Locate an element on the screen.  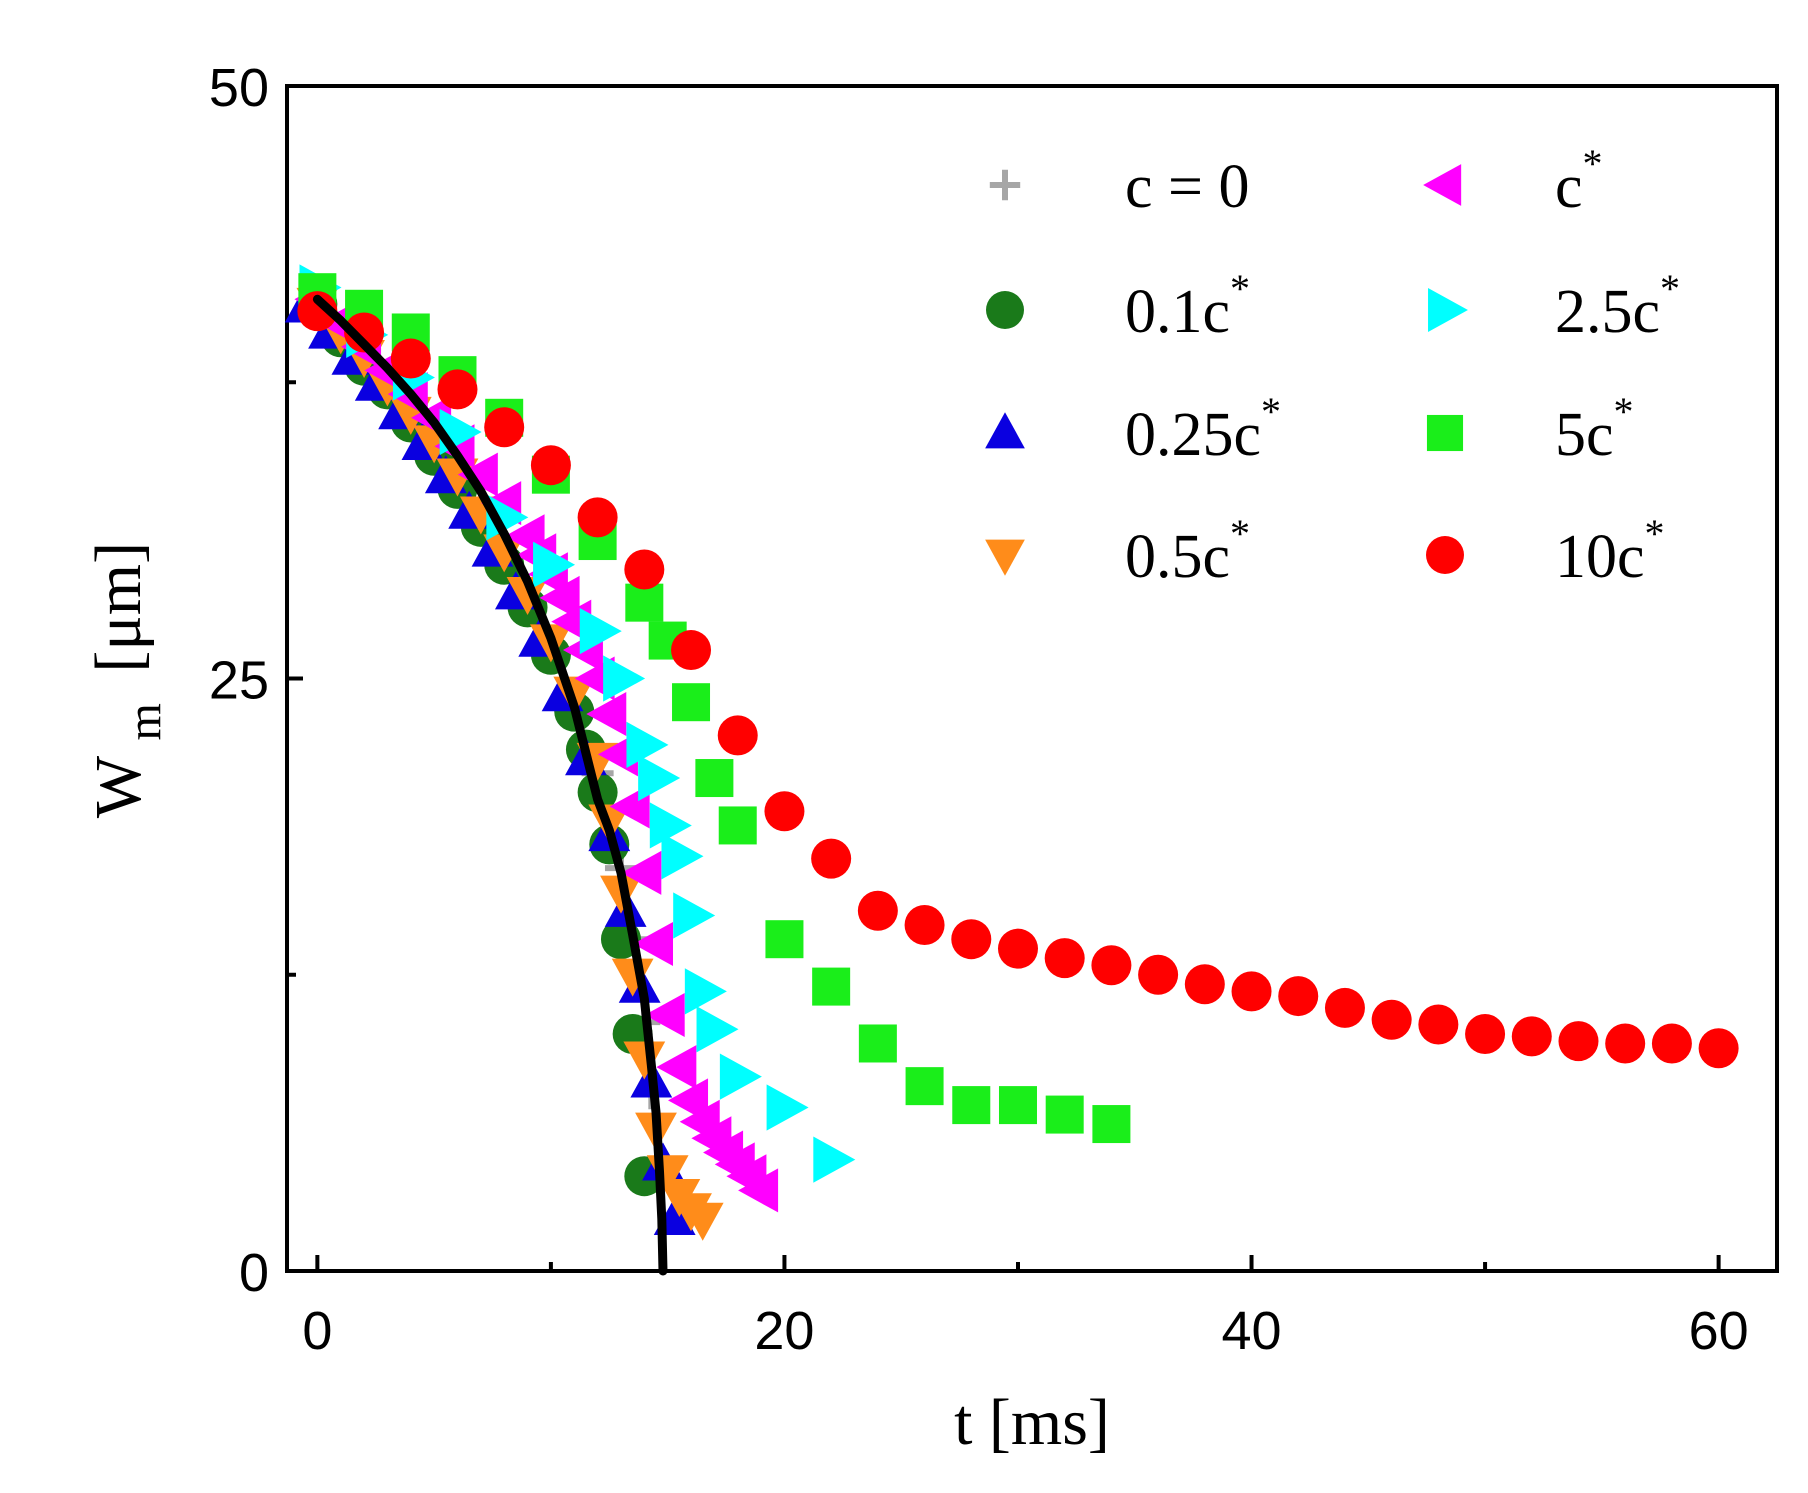
y-axis-title-unit: [μm] is located at coordinates (118, 607).